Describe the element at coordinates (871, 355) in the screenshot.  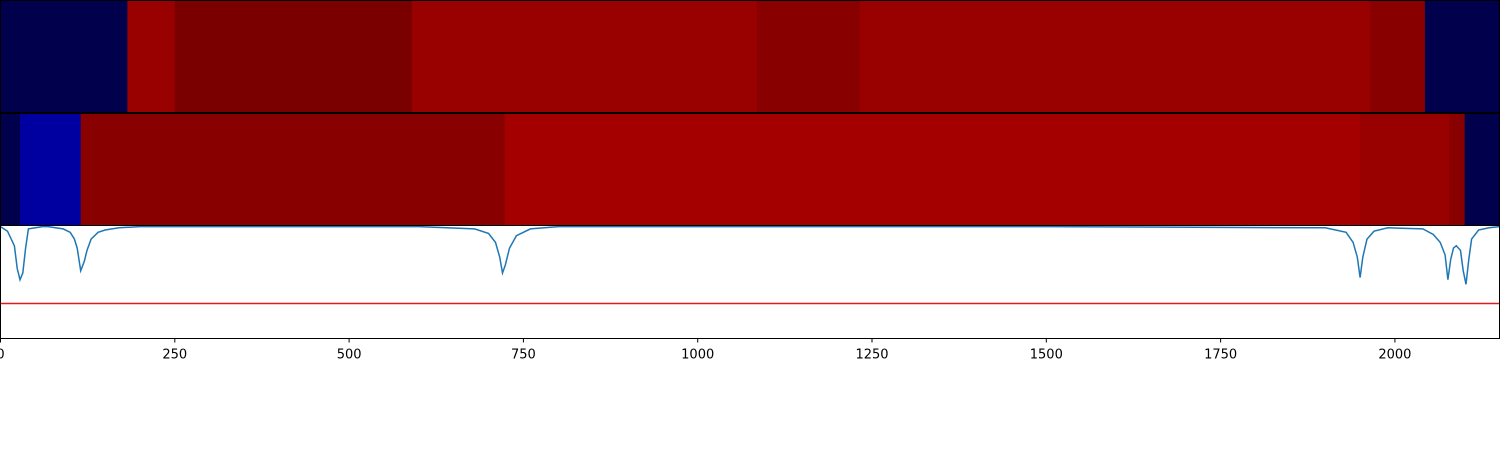
I see `x-tick-label-1250: 1250` at that location.